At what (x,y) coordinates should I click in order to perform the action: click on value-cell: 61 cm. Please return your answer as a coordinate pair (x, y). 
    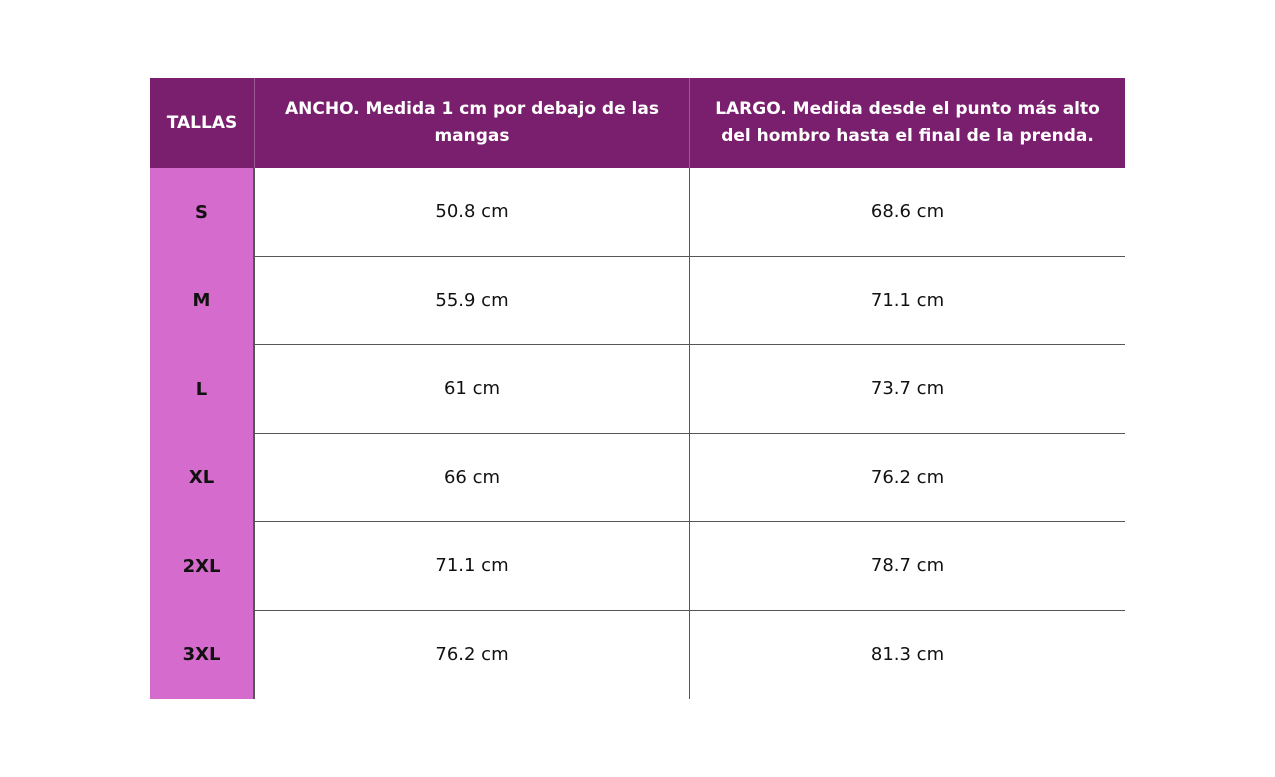
    Looking at the image, I should click on (471, 389).